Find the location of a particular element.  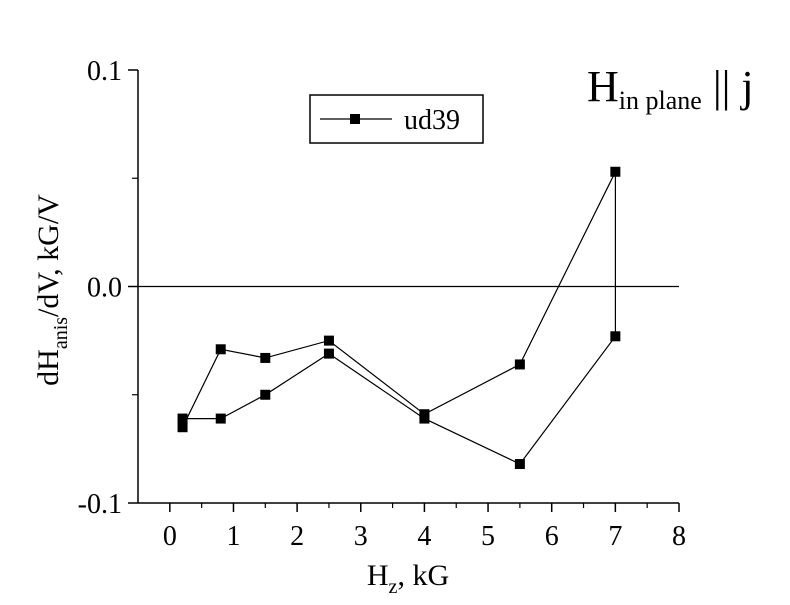

annotation-label: Hin plane || j is located at coordinates (670, 88).